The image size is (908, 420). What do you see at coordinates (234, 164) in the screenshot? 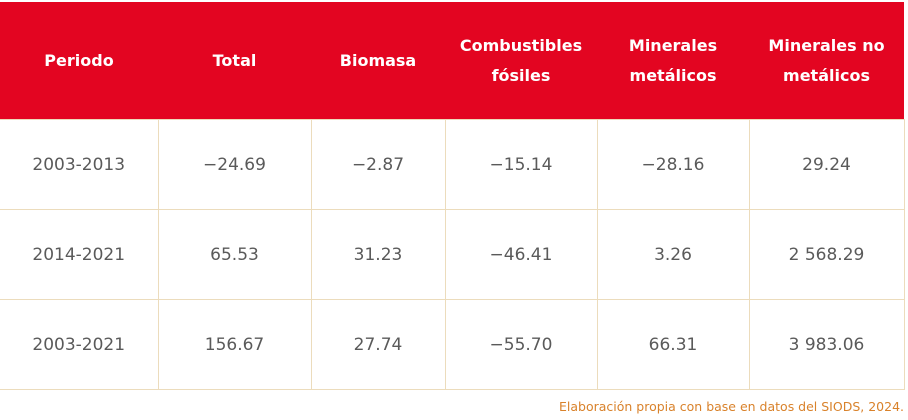
I see `value-cell: −24.69` at bounding box center [234, 164].